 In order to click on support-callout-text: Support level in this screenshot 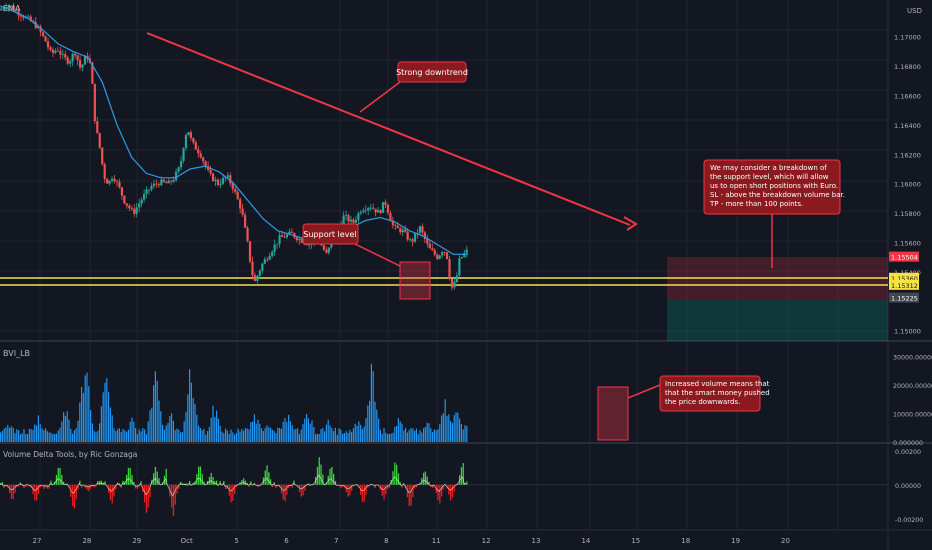, I will do `click(329, 234)`.